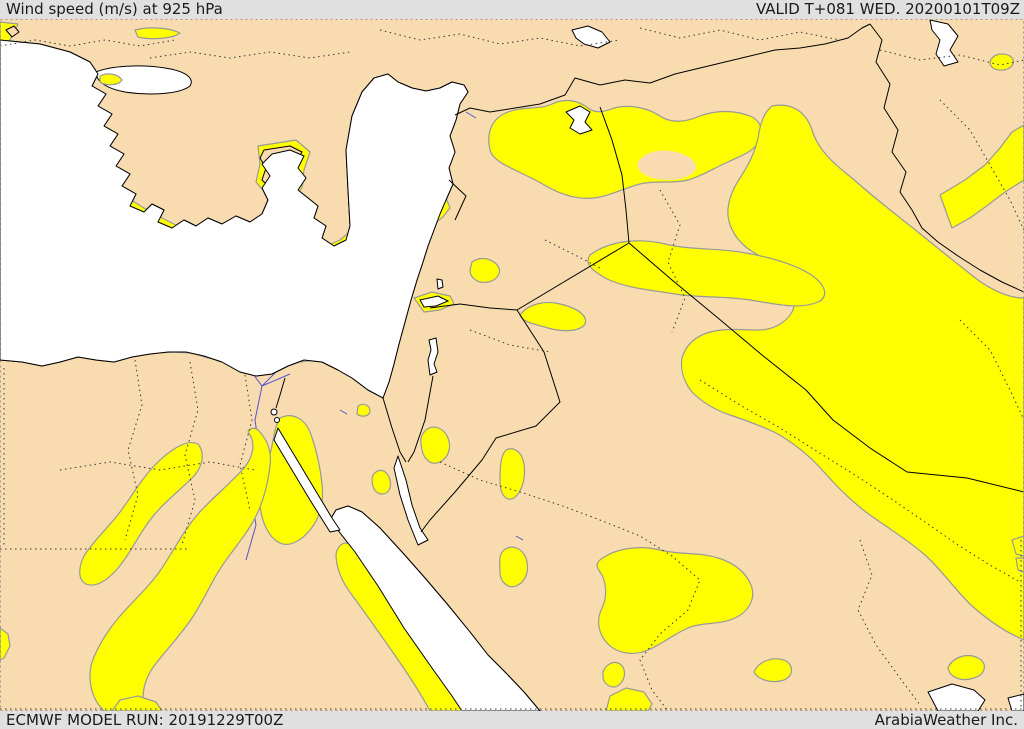 This screenshot has width=1024, height=729. What do you see at coordinates (981, 176) in the screenshot?
I see `wind-contour-iran-finger` at bounding box center [981, 176].